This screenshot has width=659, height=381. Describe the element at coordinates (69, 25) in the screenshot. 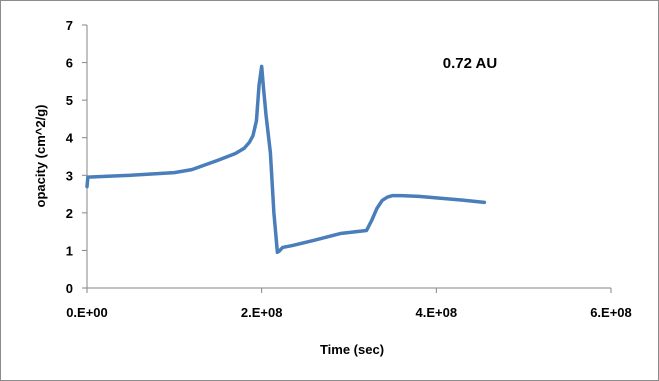

I see `y-tick-label: 7` at that location.